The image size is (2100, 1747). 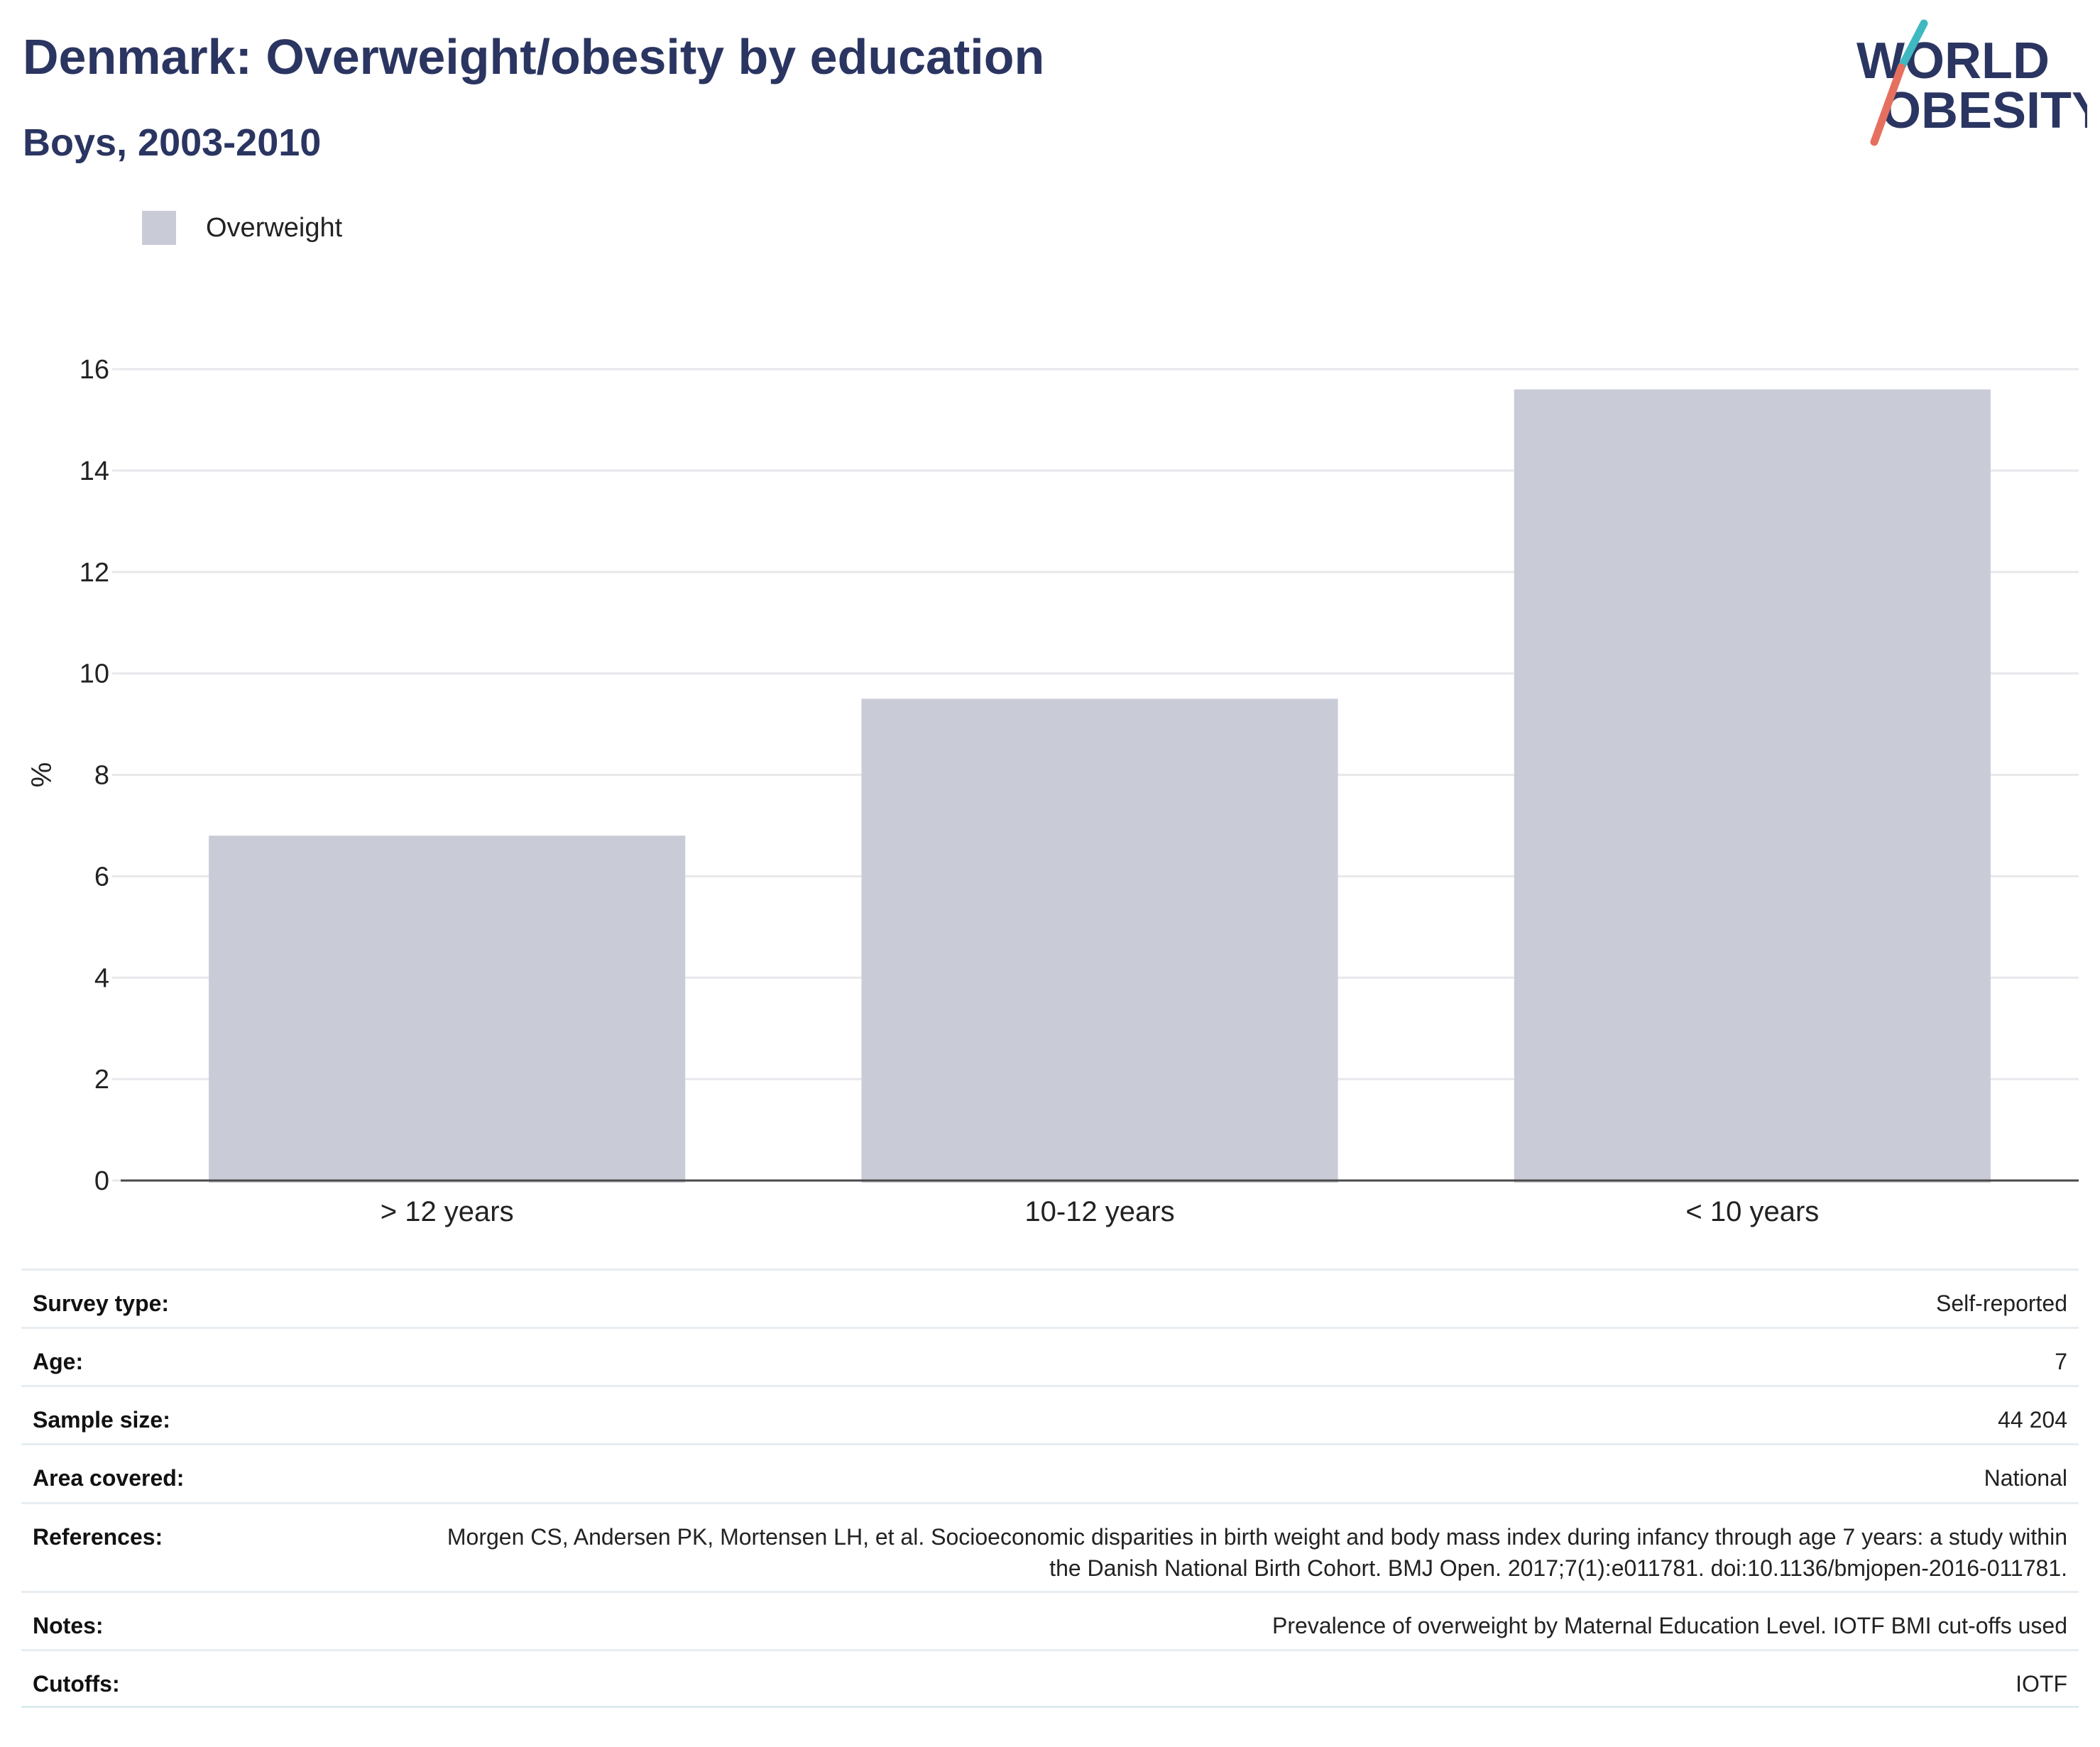 I want to click on logo-line2: OBESITY, so click(x=1984, y=110).